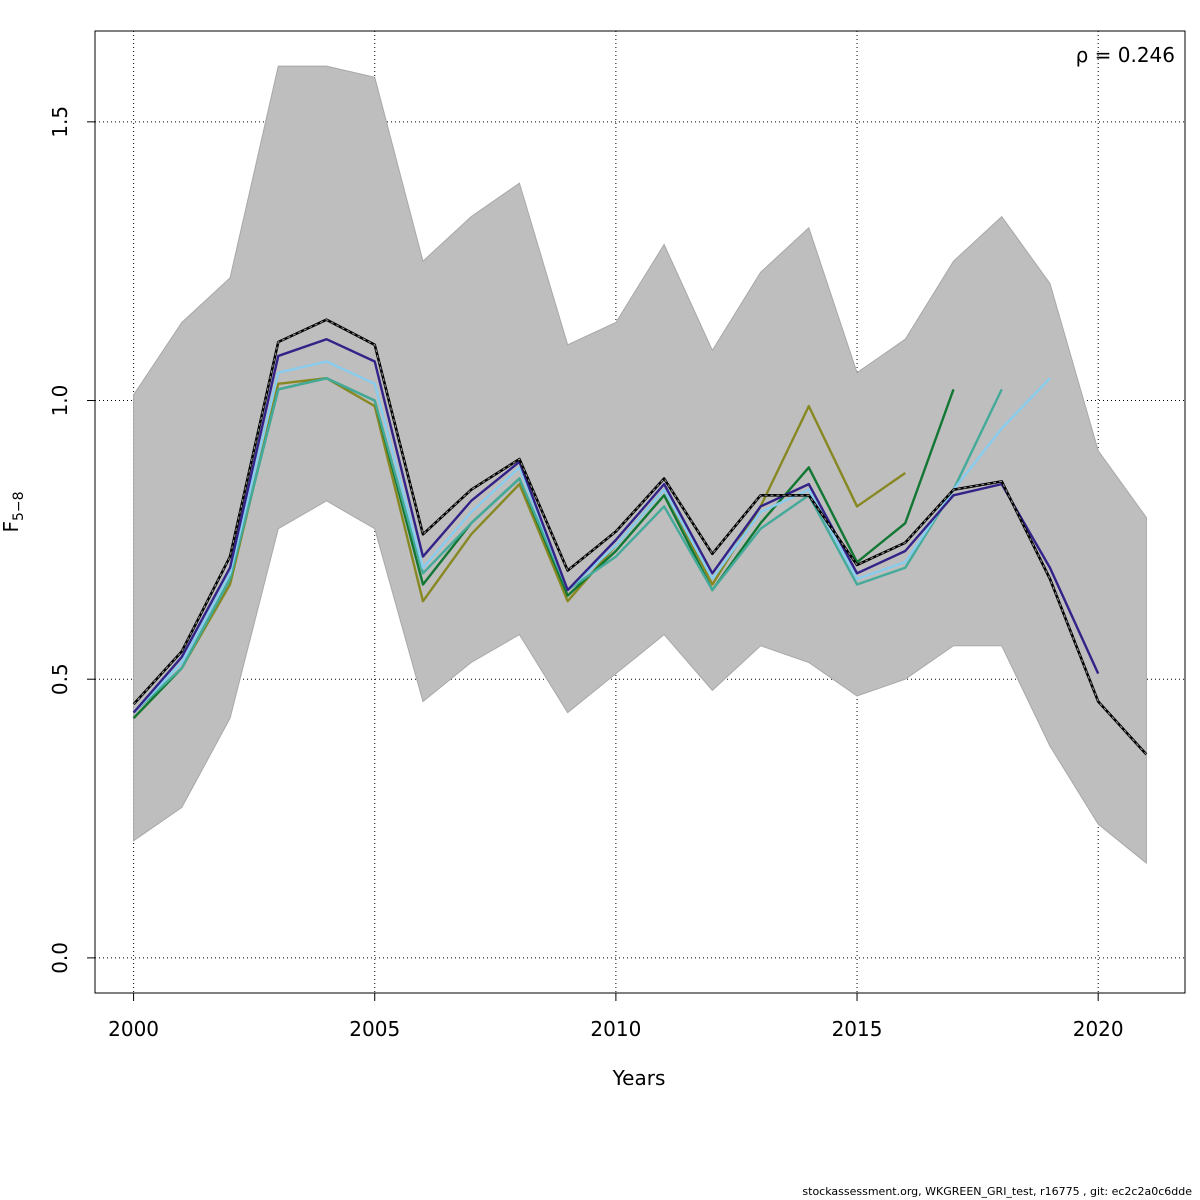 The image size is (1200, 1200). Describe the element at coordinates (615, 1029) in the screenshot. I see `x-tick-label: 2010` at that location.